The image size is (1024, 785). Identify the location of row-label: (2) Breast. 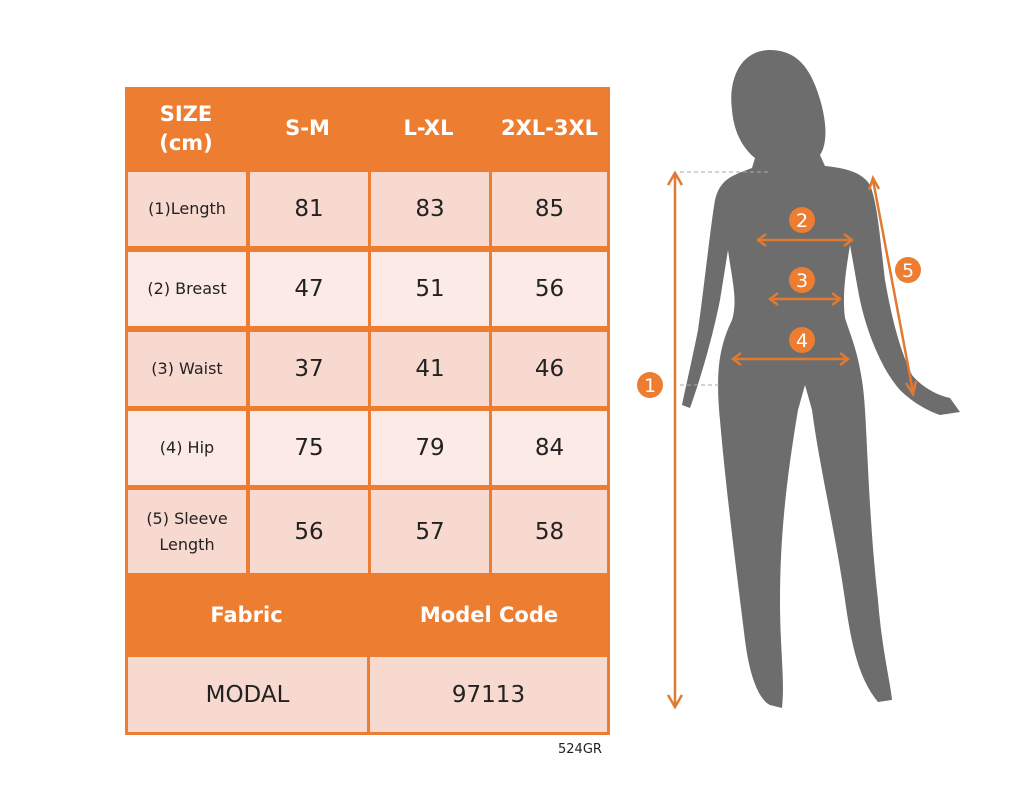
(187, 289).